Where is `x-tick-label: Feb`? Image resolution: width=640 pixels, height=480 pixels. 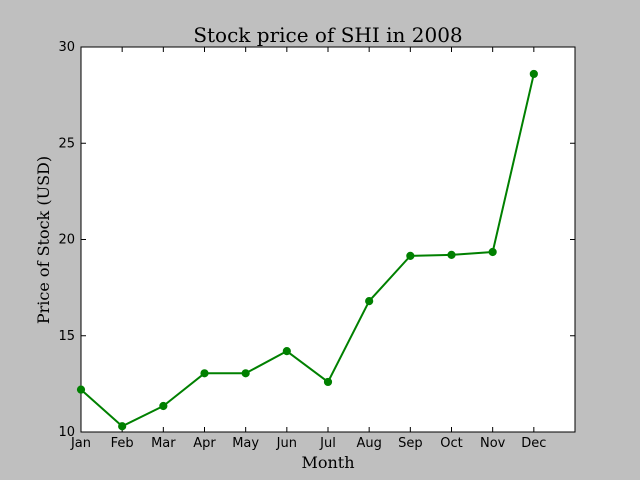
x-tick-label: Feb is located at coordinates (122, 443).